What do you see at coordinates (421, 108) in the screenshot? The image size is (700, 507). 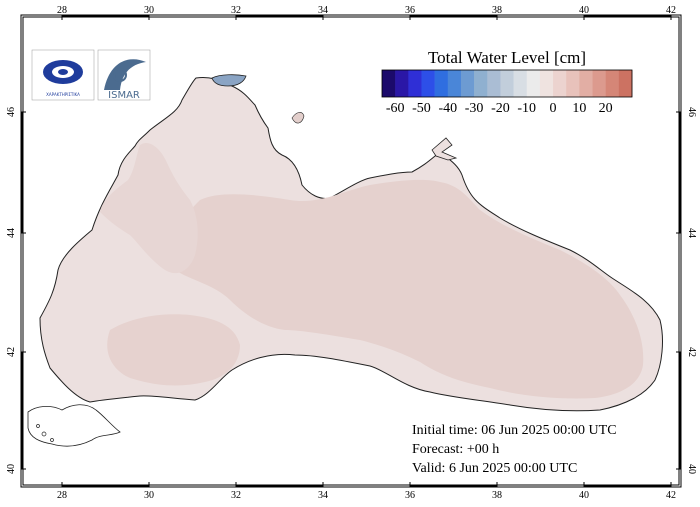 I see `legend-tick-label: -50` at bounding box center [421, 108].